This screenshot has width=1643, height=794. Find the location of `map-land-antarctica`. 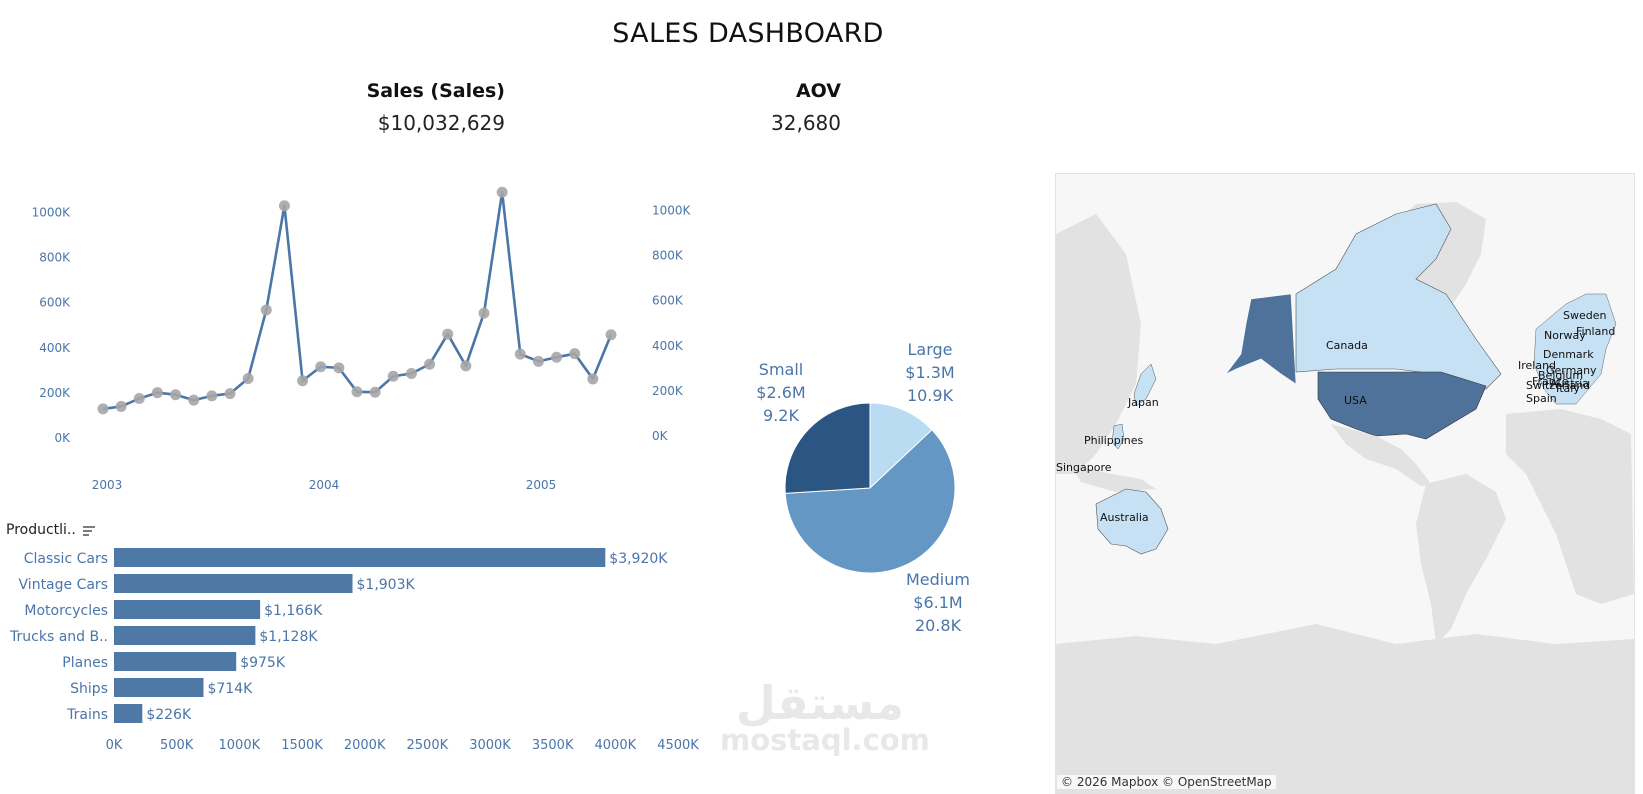

map-land-antarctica is located at coordinates (1345, 709).